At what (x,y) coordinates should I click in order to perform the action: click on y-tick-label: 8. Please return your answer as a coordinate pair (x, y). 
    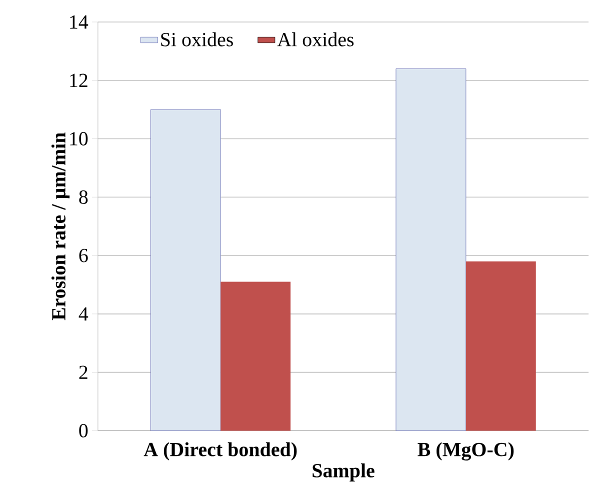
    Looking at the image, I should click on (83, 197).